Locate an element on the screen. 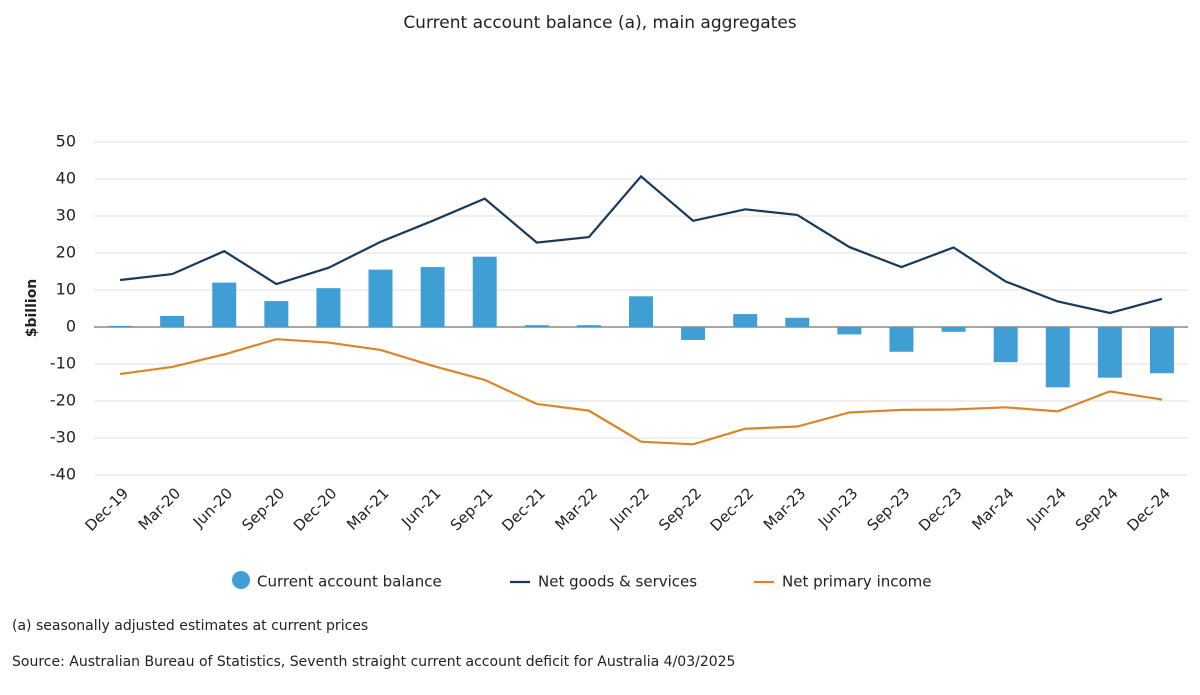 The width and height of the screenshot is (1200, 695). y-axis-label: $billion is located at coordinates (32, 308).